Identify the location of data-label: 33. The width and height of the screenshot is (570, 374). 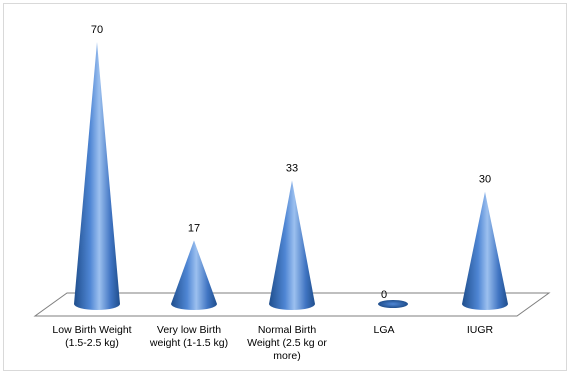
(292, 168).